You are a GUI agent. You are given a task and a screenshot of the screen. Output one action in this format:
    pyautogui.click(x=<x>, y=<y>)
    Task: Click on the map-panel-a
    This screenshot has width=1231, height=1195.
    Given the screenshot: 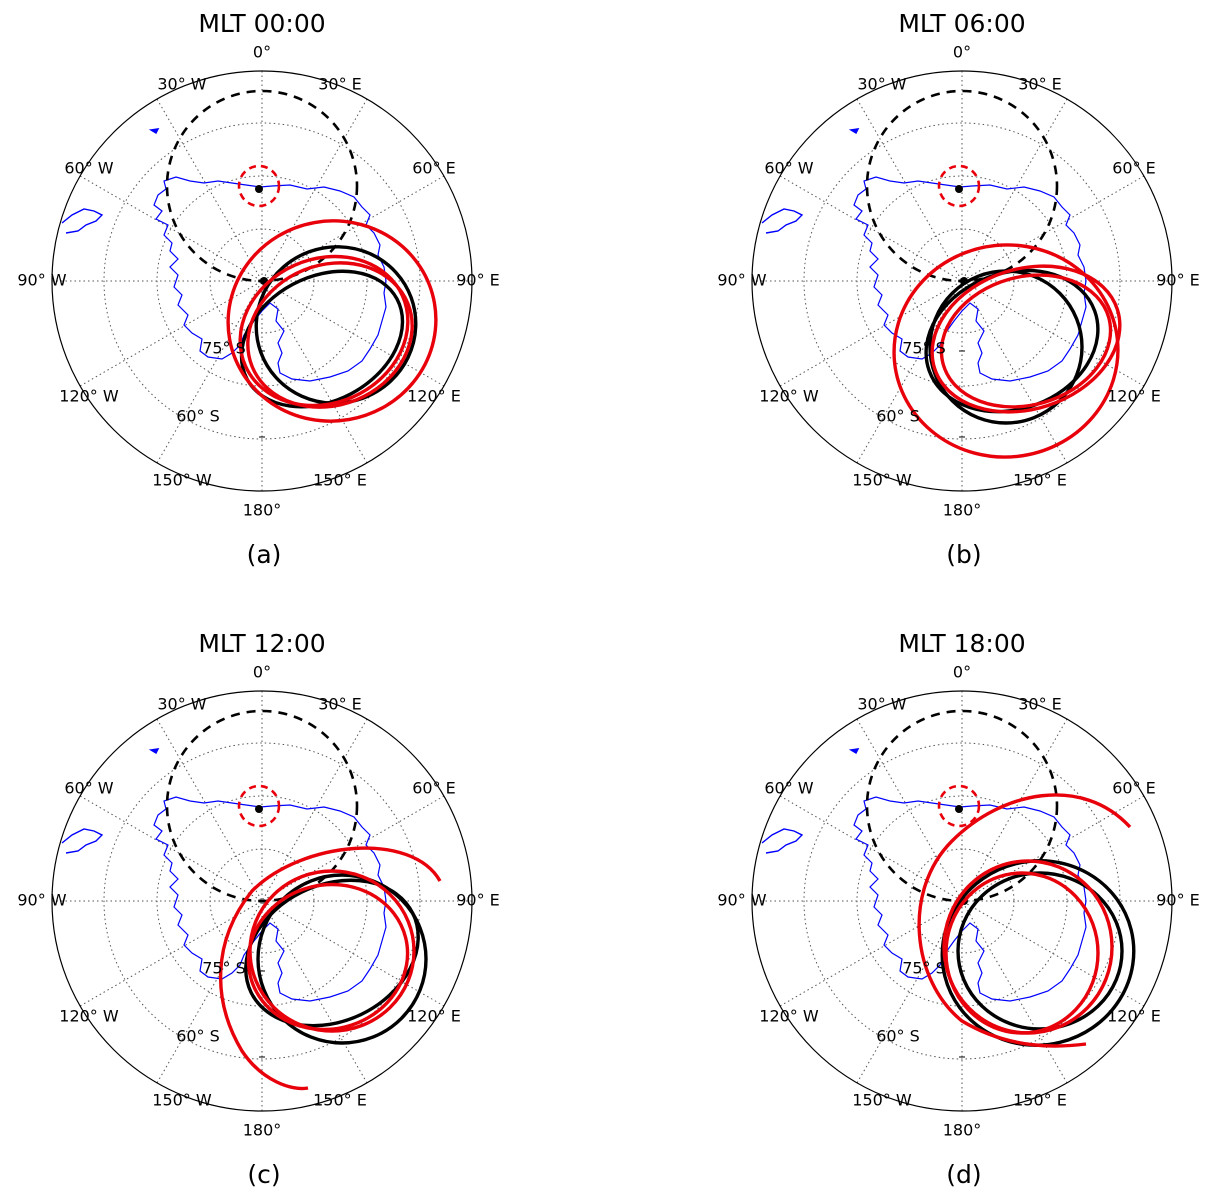 What is the action you would take?
    pyautogui.click(x=262, y=281)
    